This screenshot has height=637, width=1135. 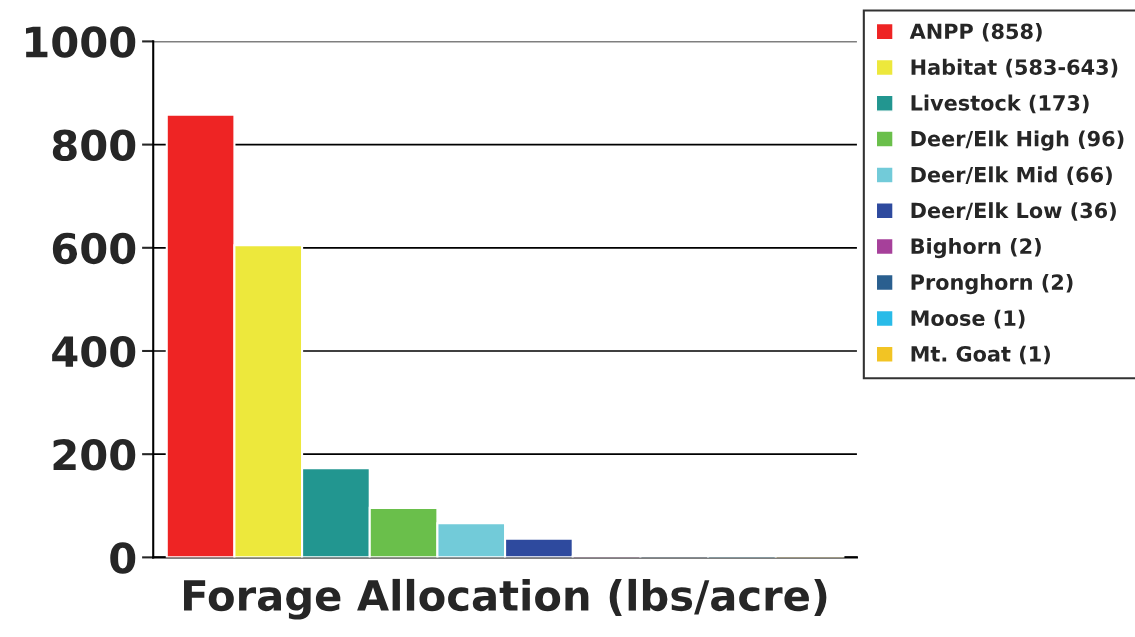 What do you see at coordinates (1014, 68) in the screenshot?
I see `legend-label: Habitat (583-643)` at bounding box center [1014, 68].